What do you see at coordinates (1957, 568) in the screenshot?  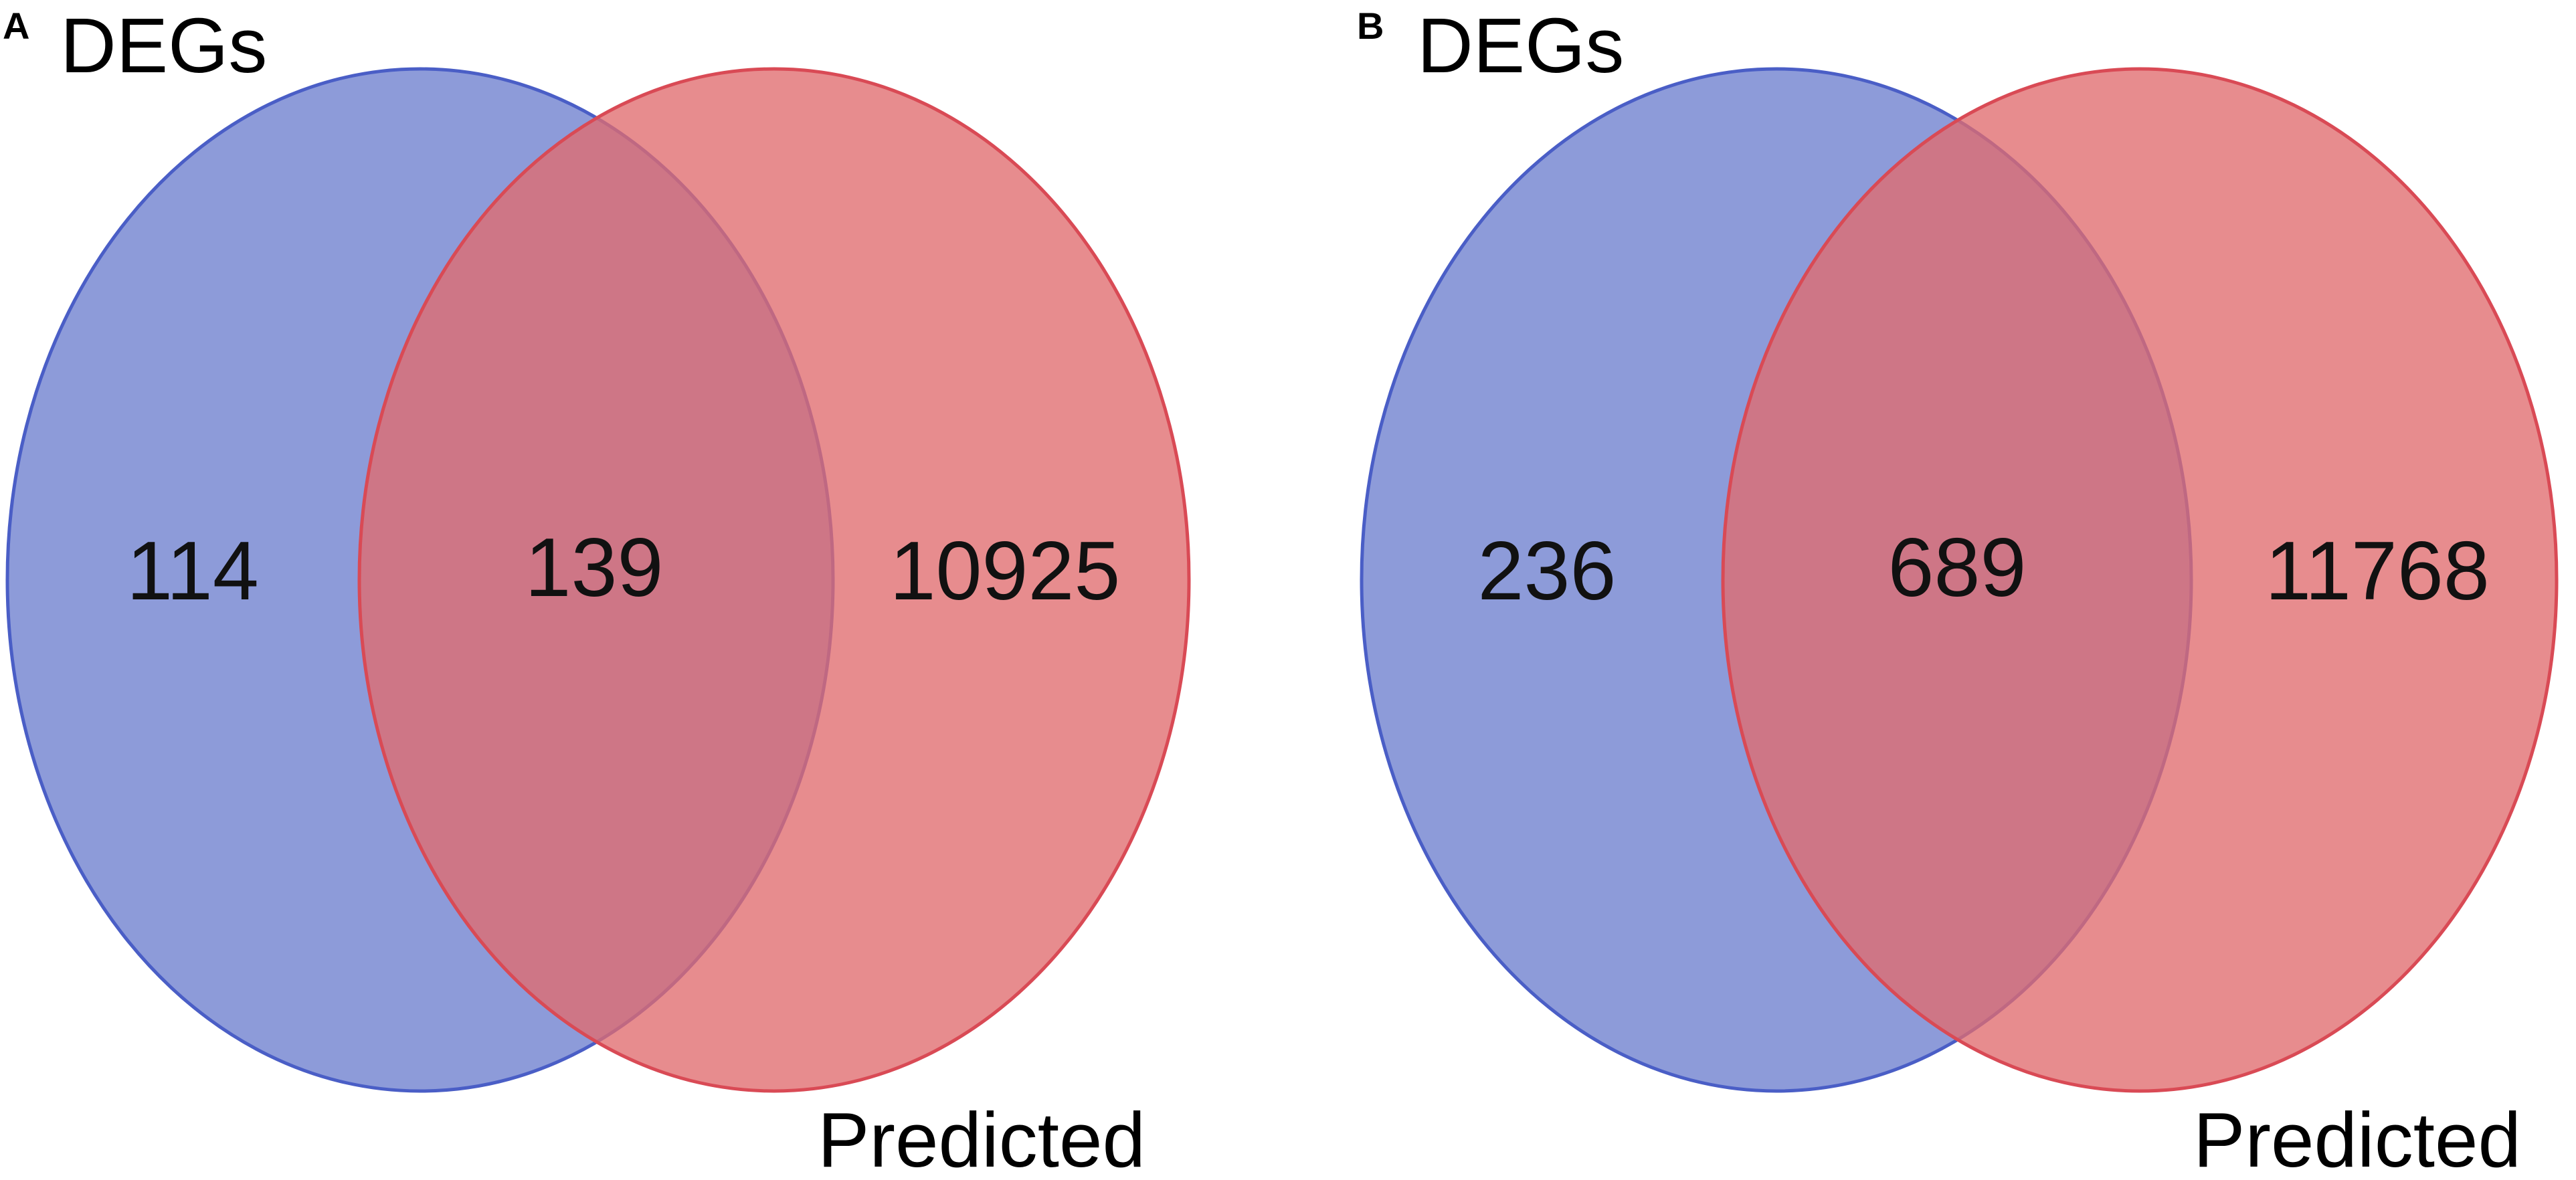 I see `count-intersection-b: 689` at bounding box center [1957, 568].